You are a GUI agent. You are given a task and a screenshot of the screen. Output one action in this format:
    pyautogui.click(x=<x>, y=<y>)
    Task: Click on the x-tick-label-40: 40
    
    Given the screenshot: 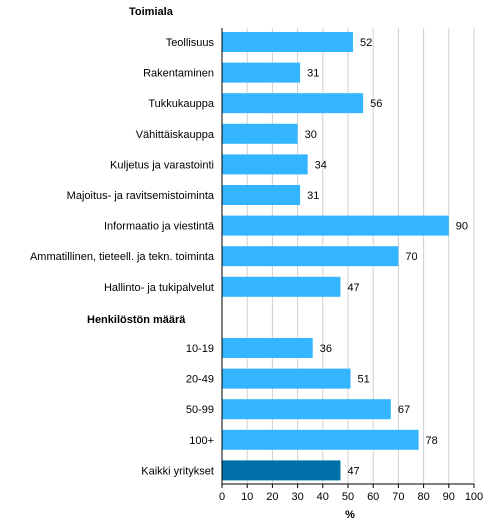 What is the action you would take?
    pyautogui.click(x=323, y=497)
    